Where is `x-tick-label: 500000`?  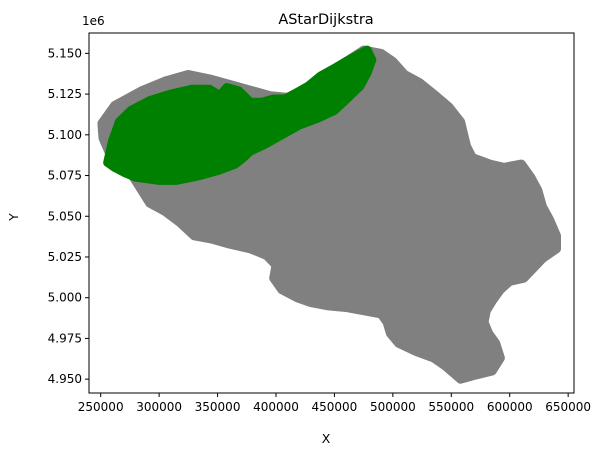
x-tick-label: 500000 is located at coordinates (393, 407).